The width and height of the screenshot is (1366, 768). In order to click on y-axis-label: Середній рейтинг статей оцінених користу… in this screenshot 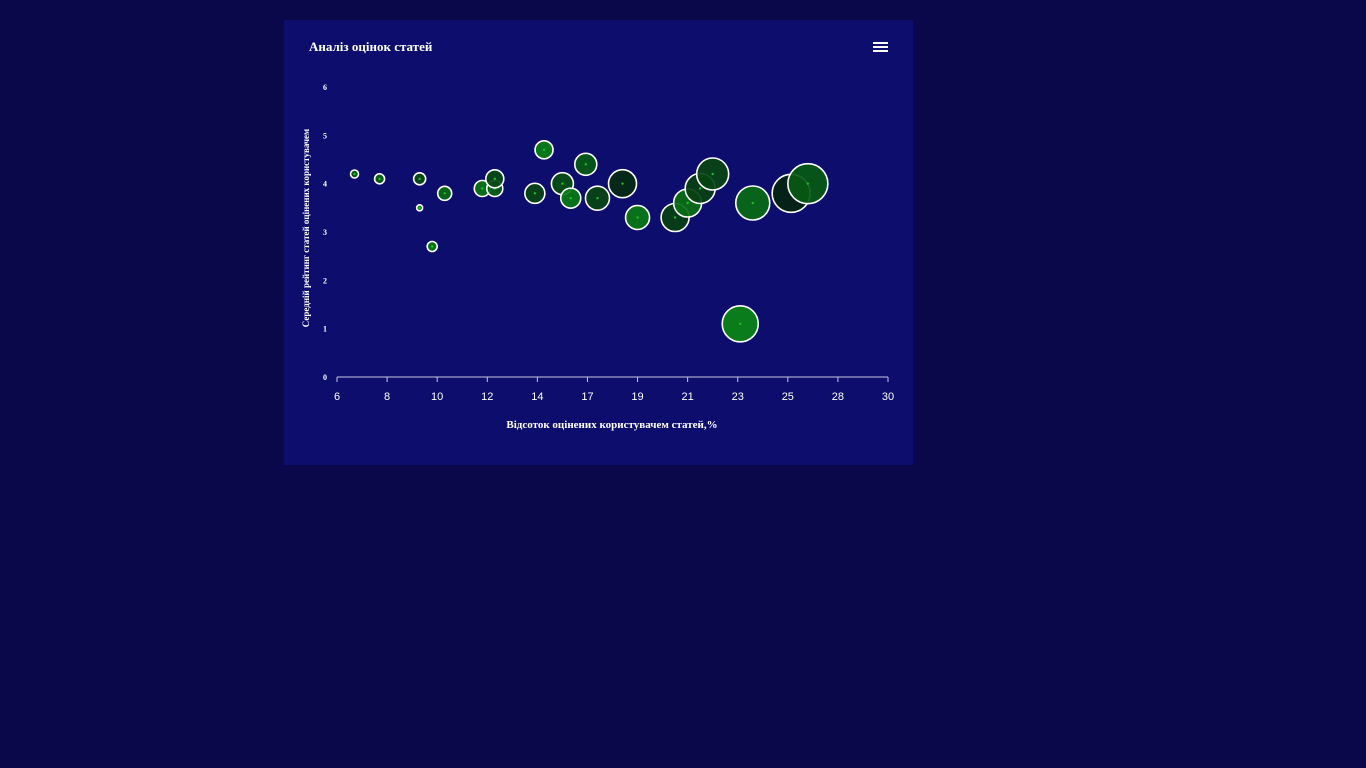, I will do `click(306, 228)`.